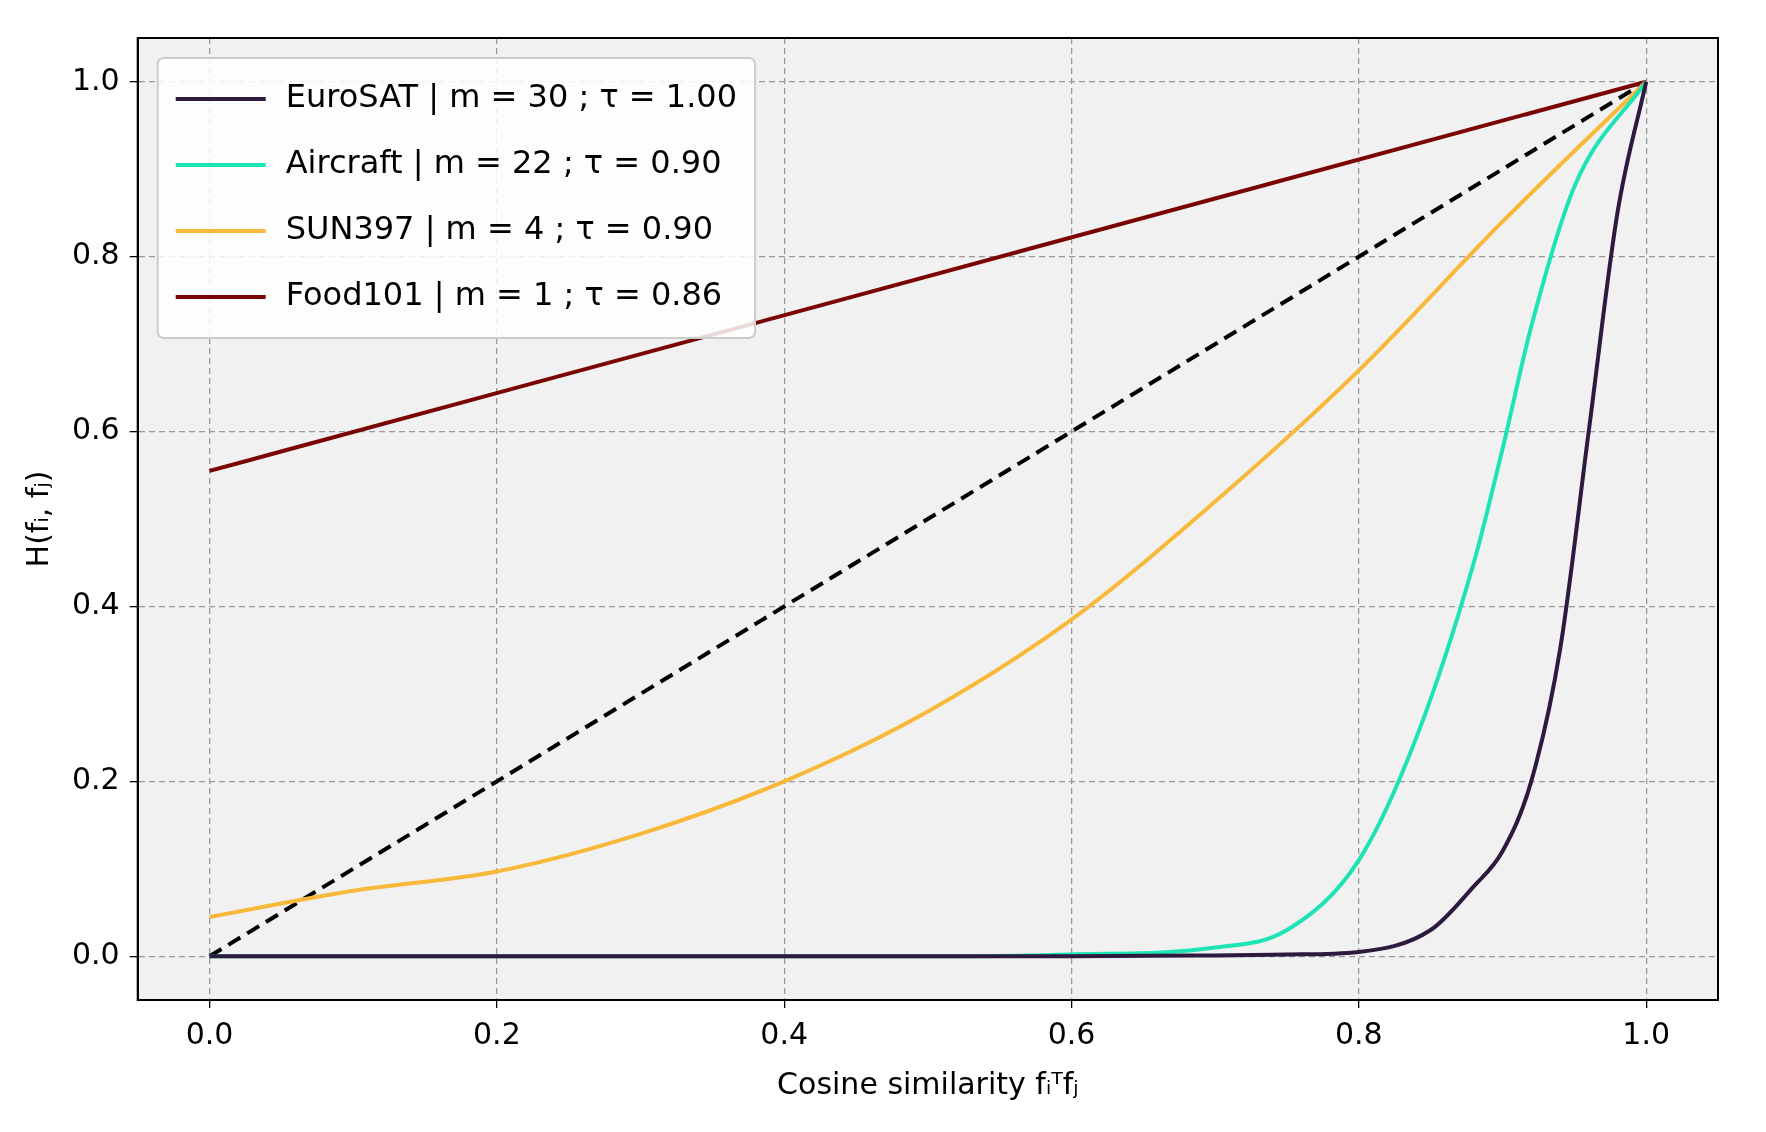 The height and width of the screenshot is (1132, 1766). I want to click on x-tick-label: 0.4, so click(784, 1033).